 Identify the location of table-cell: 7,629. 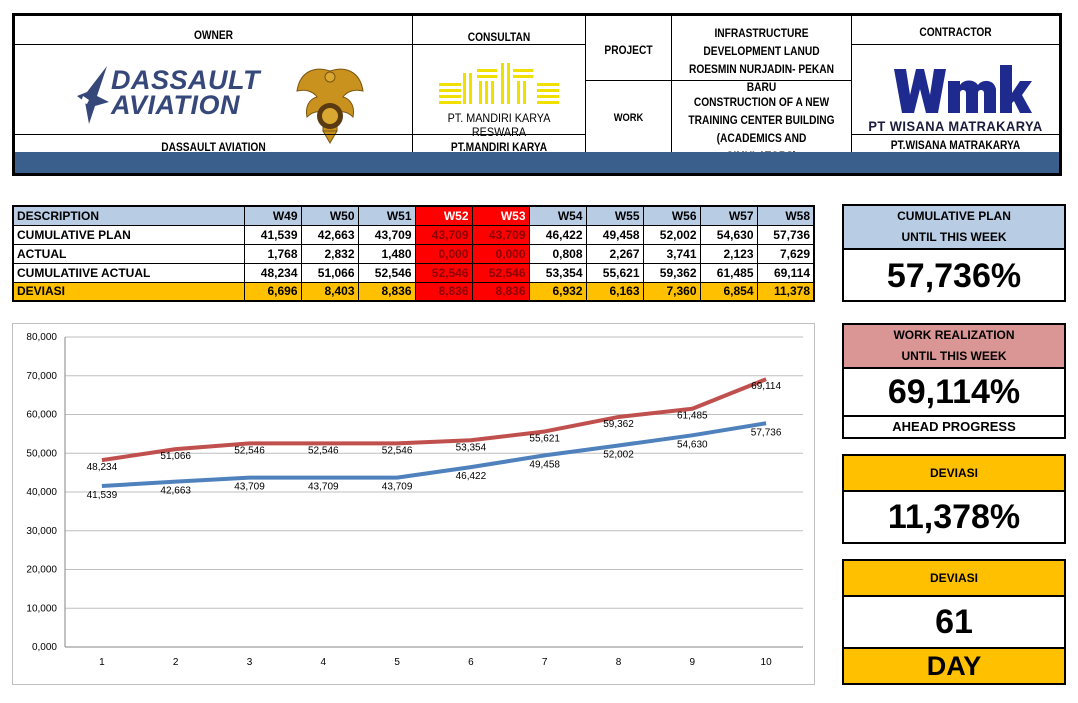
(785, 253).